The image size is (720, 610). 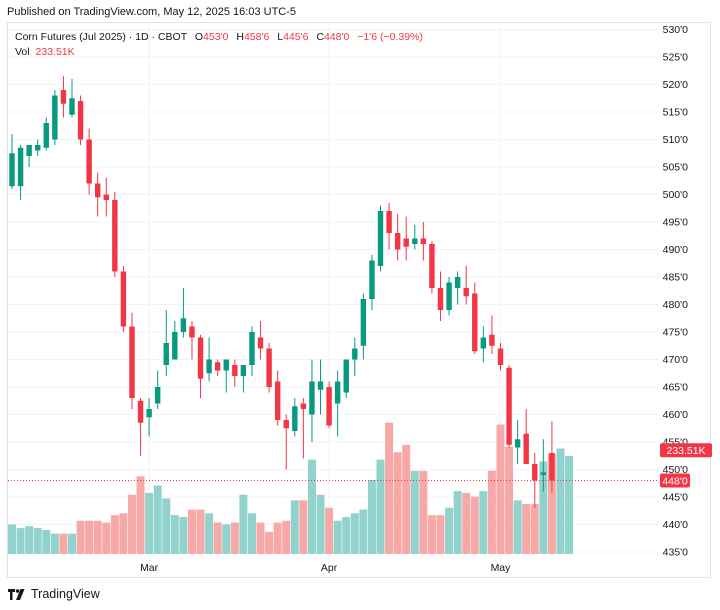 I want to click on tradingview-brand: TradingView, so click(x=54, y=594).